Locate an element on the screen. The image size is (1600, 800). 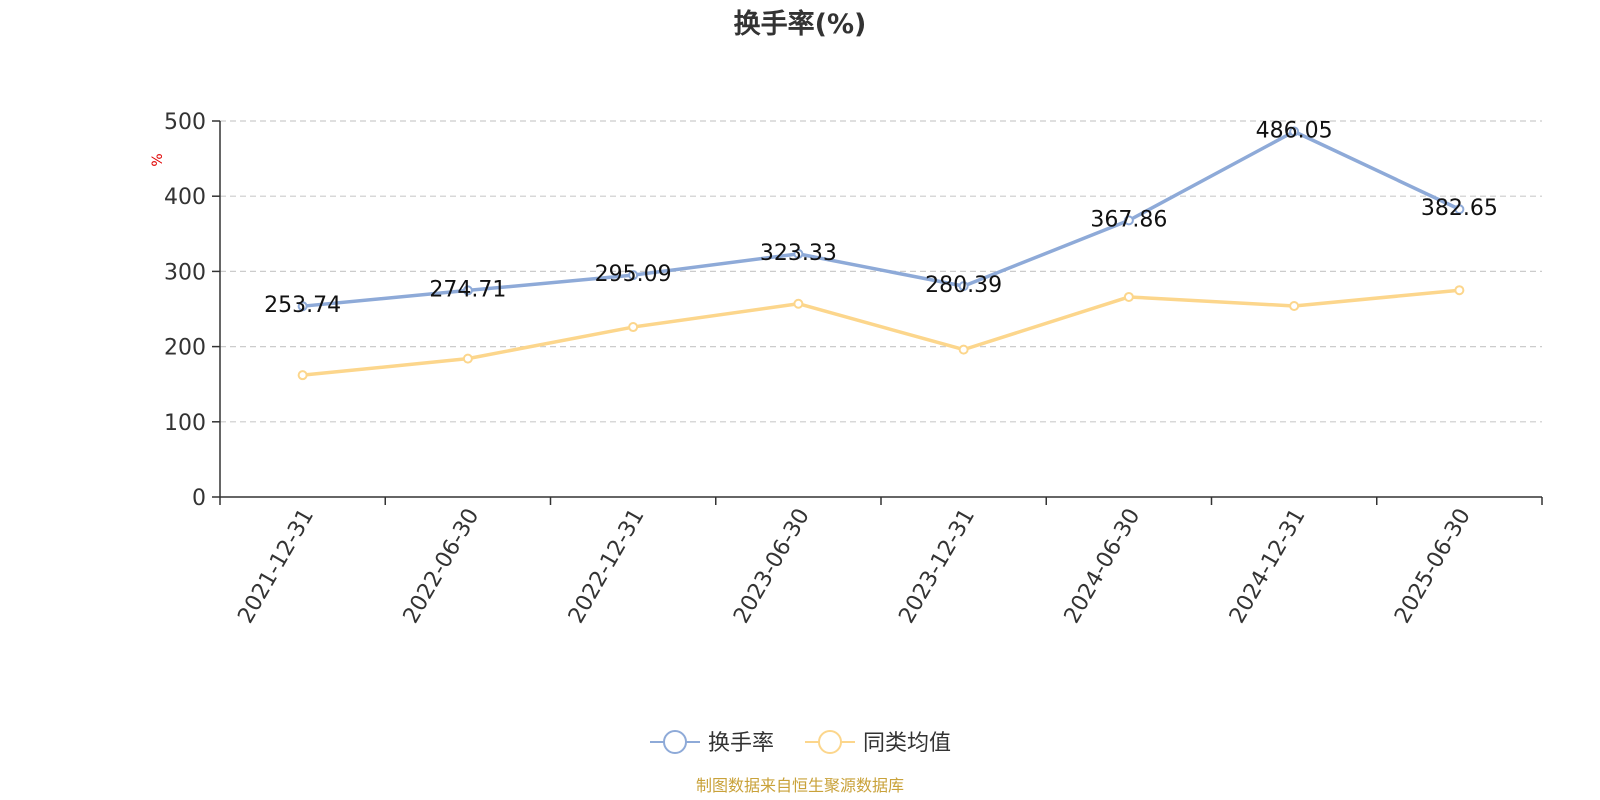
y-tick-label: 200 is located at coordinates (185, 348).